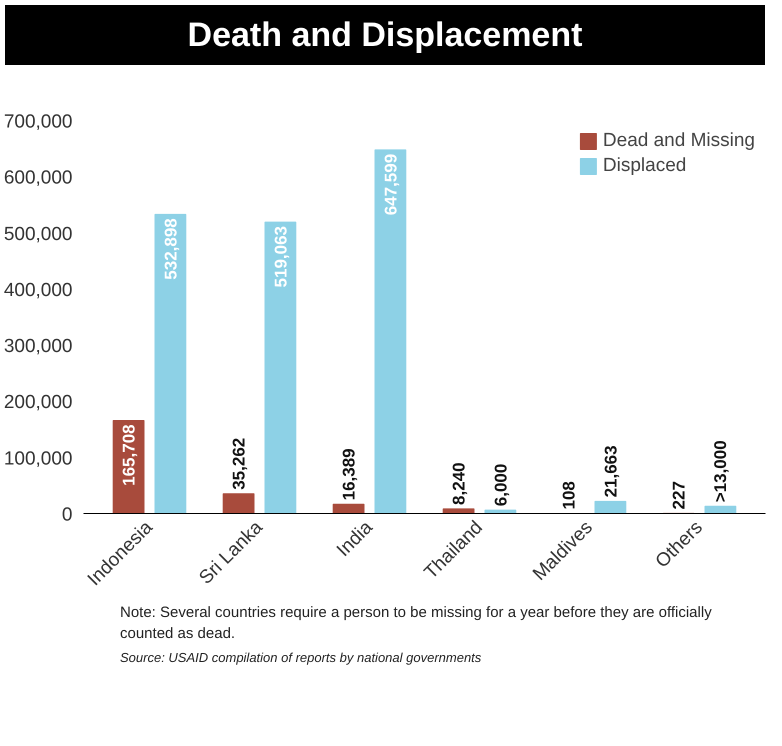 This screenshot has height=746, width=782. What do you see at coordinates (38, 459) in the screenshot?
I see `y-tick-label: 100,000` at bounding box center [38, 459].